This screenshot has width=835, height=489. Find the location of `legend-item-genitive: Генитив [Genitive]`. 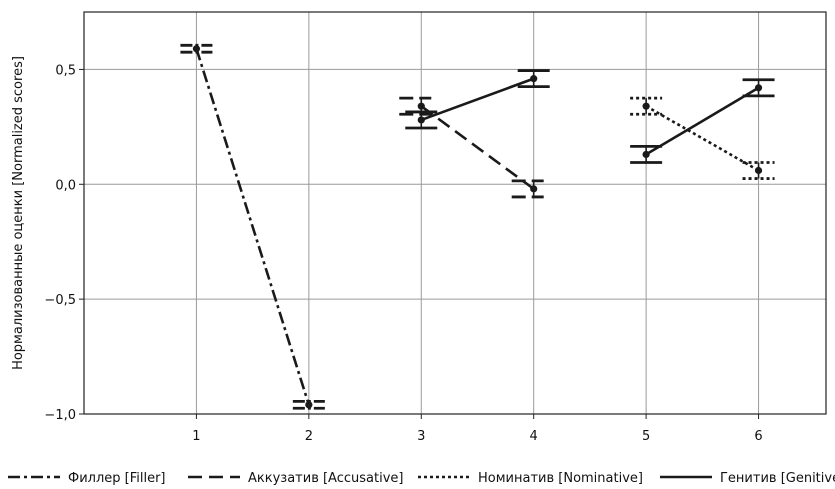

legend-item-genitive: Генитив [Genitive] is located at coordinates (747, 478).